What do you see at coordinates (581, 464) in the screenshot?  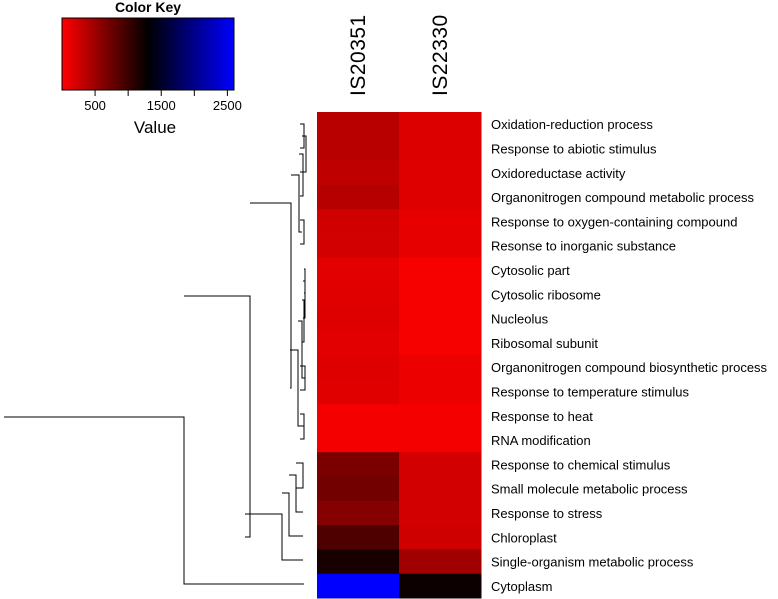 I see `row-label: Response to chemical stimulus` at bounding box center [581, 464].